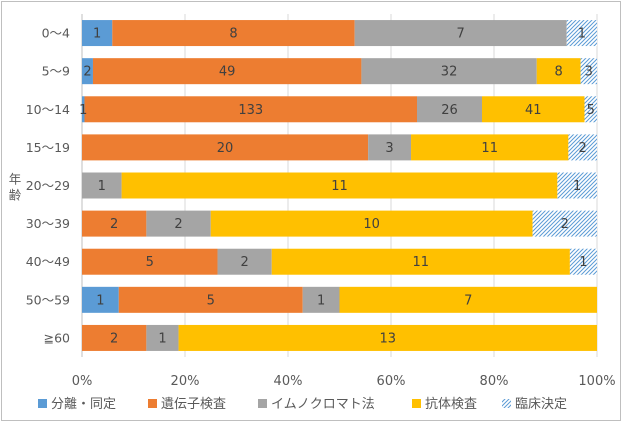  What do you see at coordinates (56, 71) in the screenshot?
I see `y-tick-label: 5～9` at bounding box center [56, 71].